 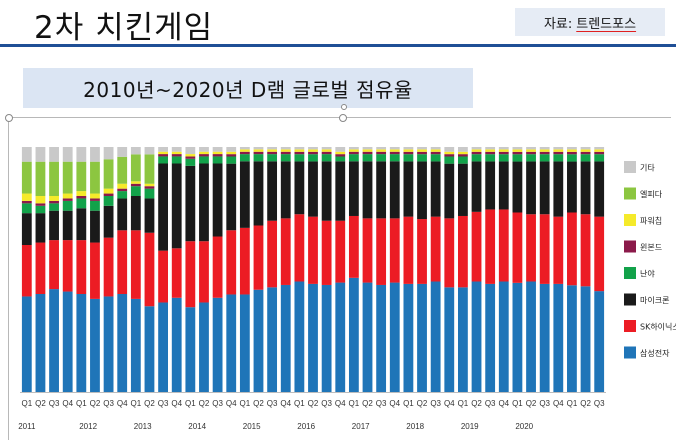 What do you see at coordinates (408, 148) in the screenshot?
I see `bar-segment-8-q29` at bounding box center [408, 148].